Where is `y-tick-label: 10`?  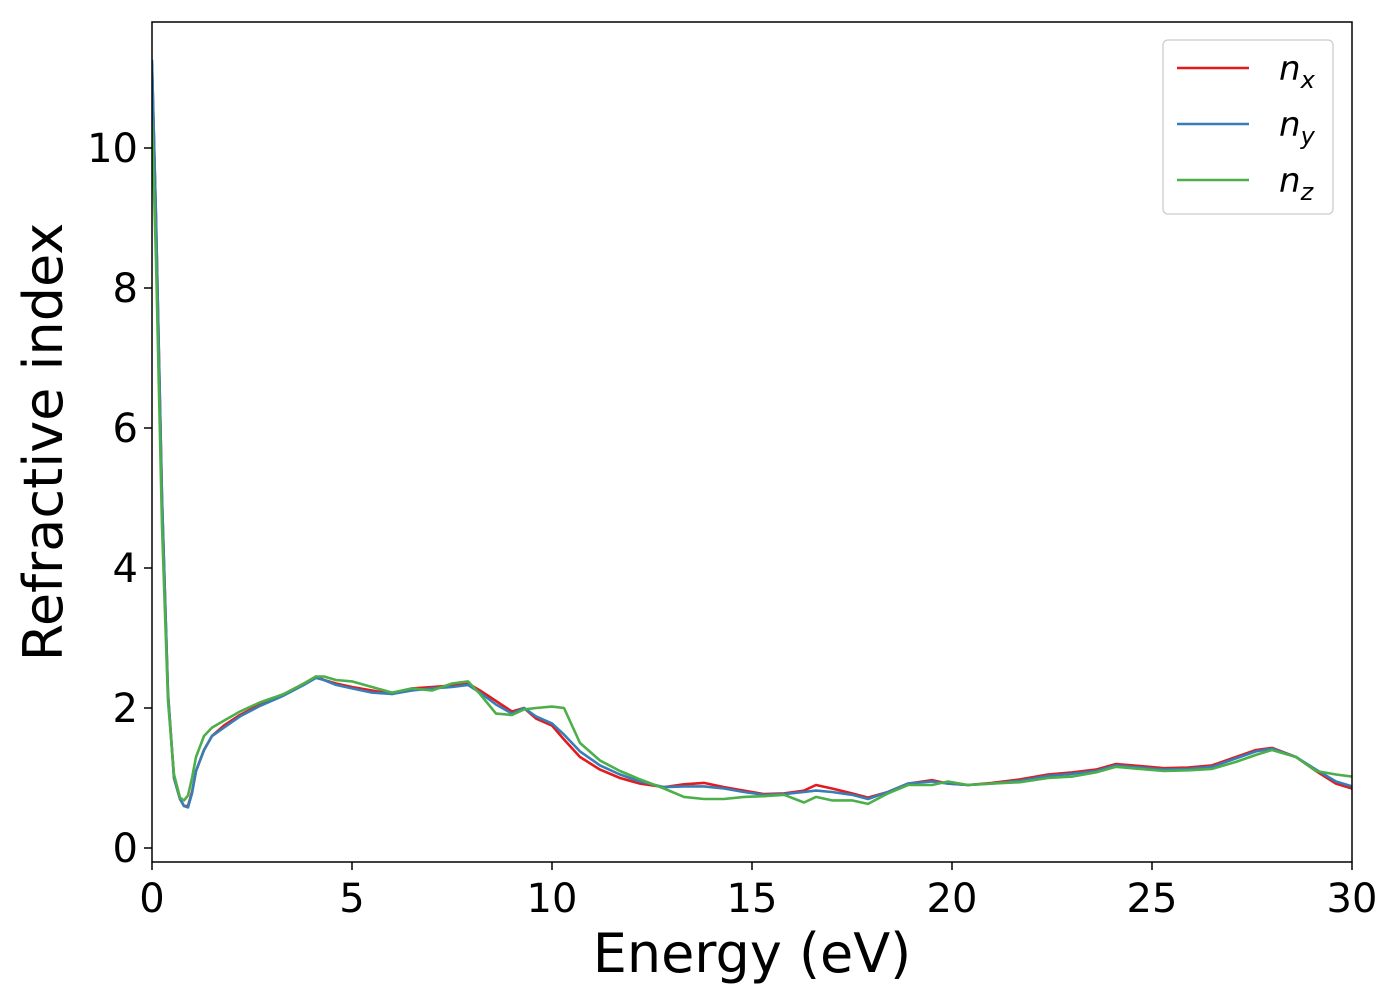 y-tick-label: 10 is located at coordinates (112, 149).